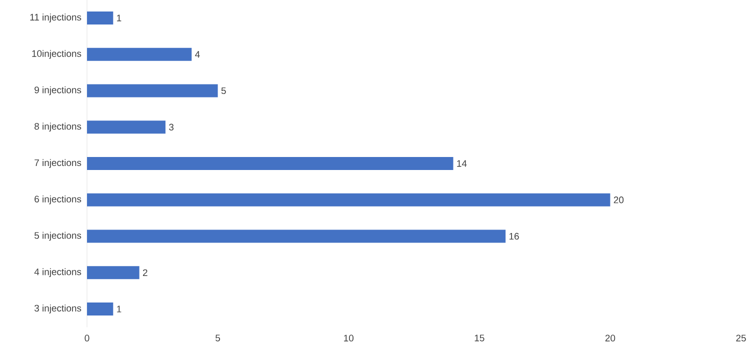 The height and width of the screenshot is (352, 753). I want to click on data-label: 5, so click(223, 90).